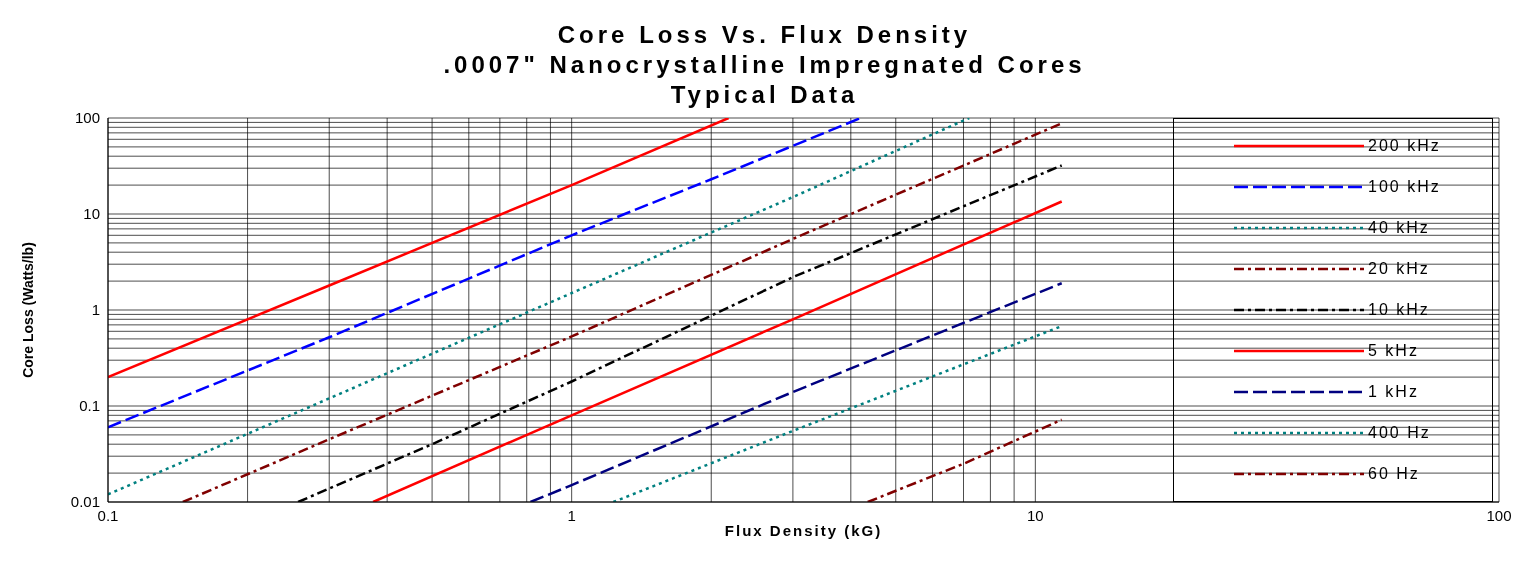  Describe the element at coordinates (1399, 433) in the screenshot. I see `text: 400 Hz` at that location.